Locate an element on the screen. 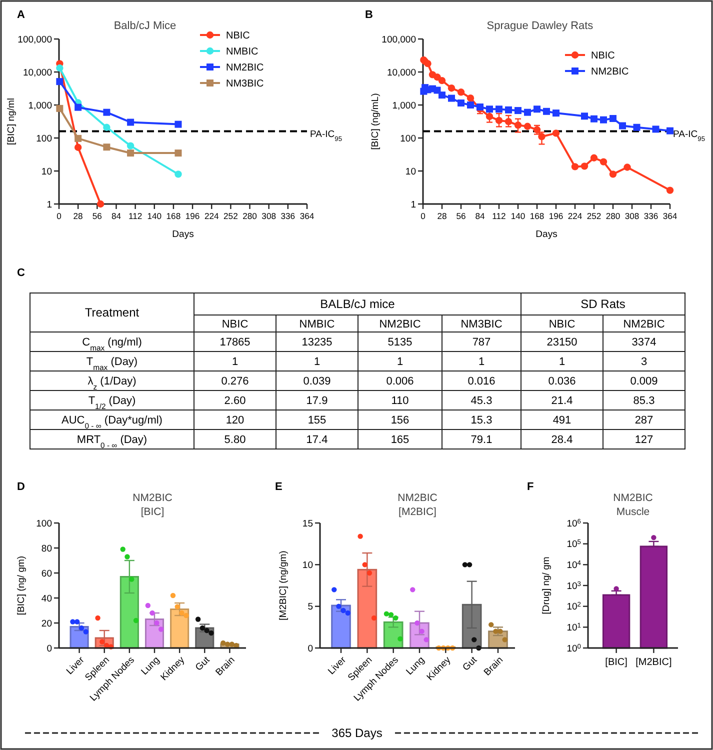 The height and width of the screenshot is (750, 713). text: 5135 is located at coordinates (400, 342).